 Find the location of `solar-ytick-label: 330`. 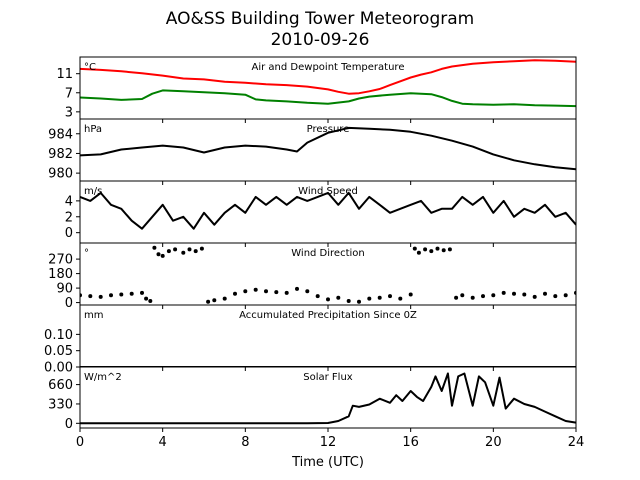

solar-ytick-label: 330 is located at coordinates (60, 404).